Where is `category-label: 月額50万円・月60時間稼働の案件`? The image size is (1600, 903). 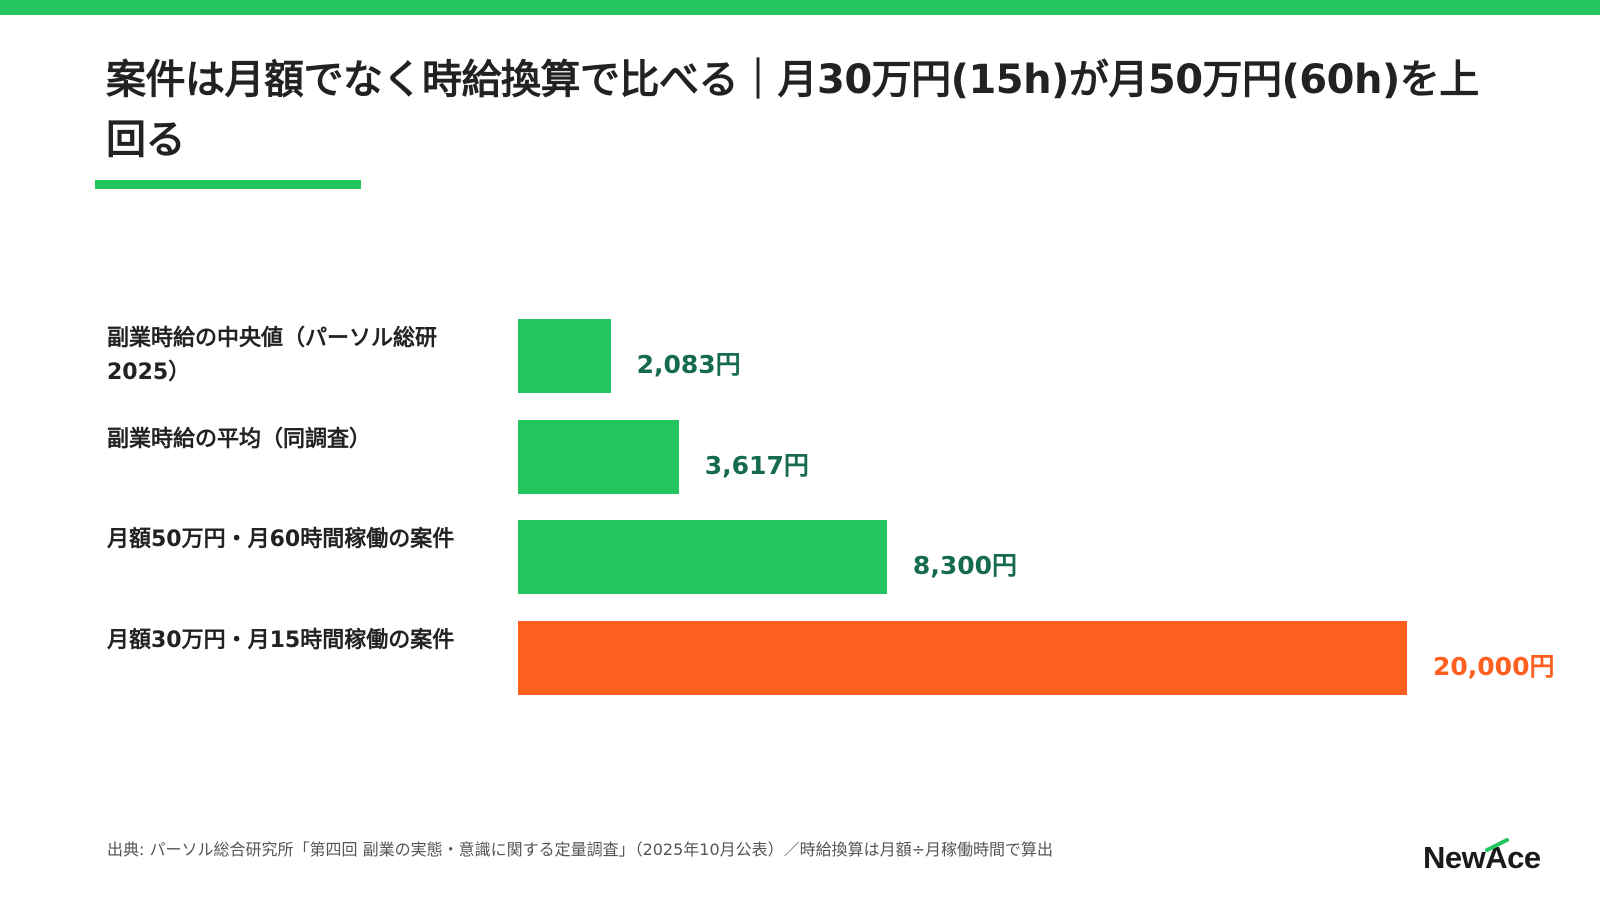 category-label: 月額50万円・月60時間稼働の案件 is located at coordinates (281, 539).